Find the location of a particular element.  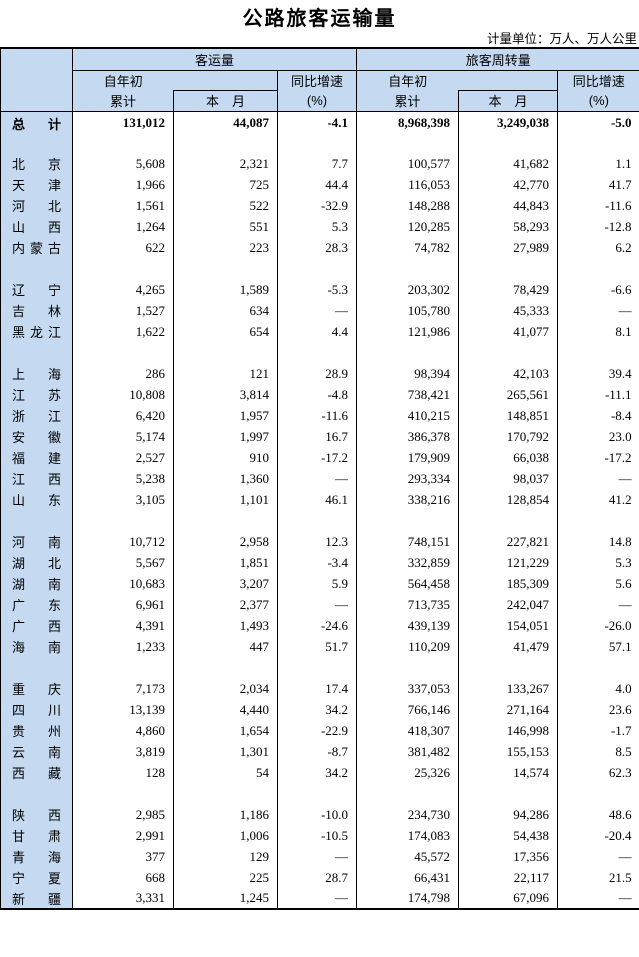

table-row: 北京 5,608 2,321 7.7 100,577 41,682 1.1 is located at coordinates (319, 163).